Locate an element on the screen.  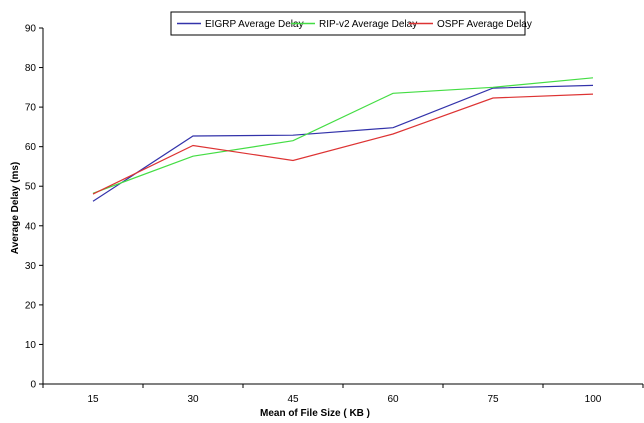
y-tick-label: 40 is located at coordinates (31, 226).